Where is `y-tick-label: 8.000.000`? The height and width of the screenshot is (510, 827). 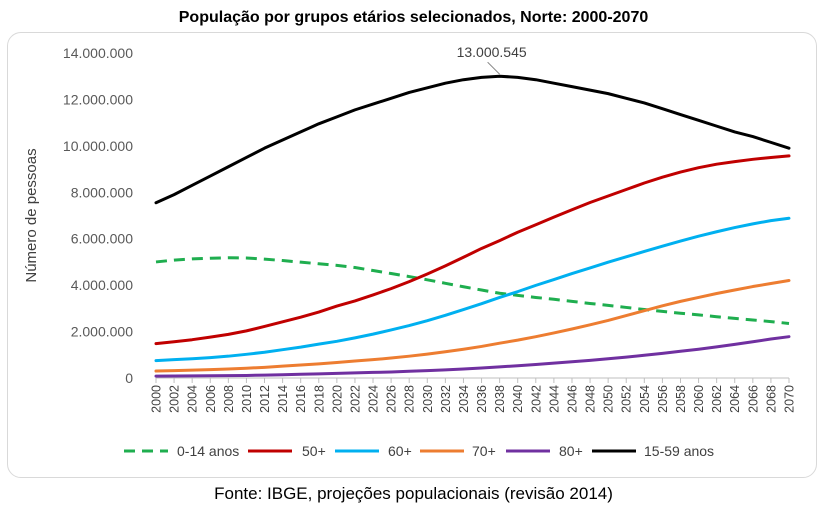
y-tick-label: 8.000.000 is located at coordinates (102, 192).